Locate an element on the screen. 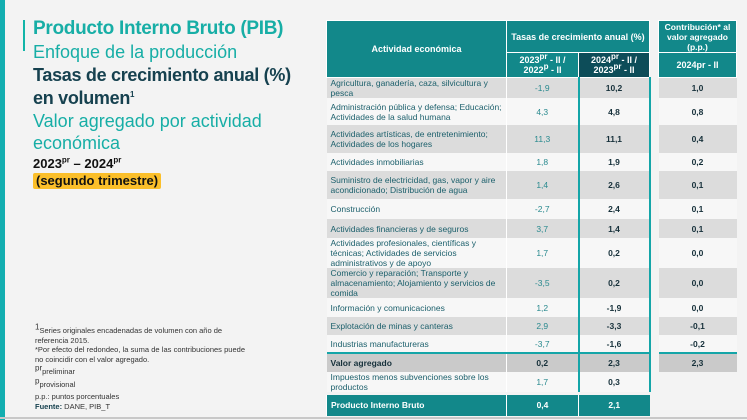  activity-cell: Valor agregado is located at coordinates (416, 362).